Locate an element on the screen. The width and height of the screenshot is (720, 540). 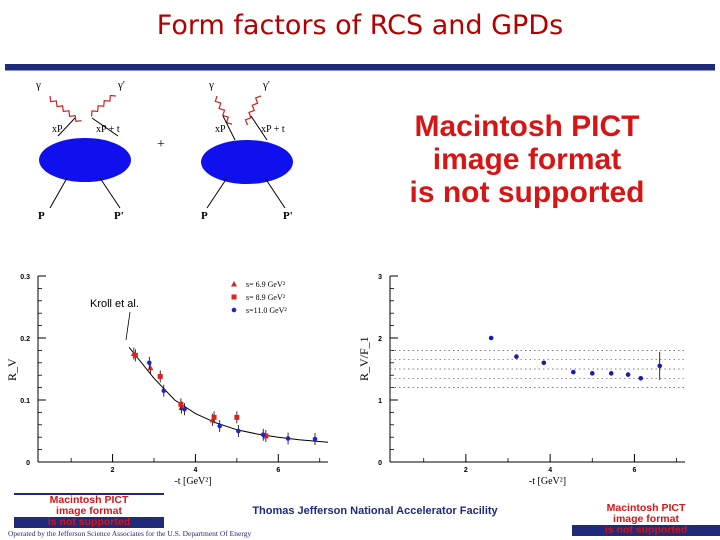
y-tick-label: 0.1 is located at coordinates (25, 401).